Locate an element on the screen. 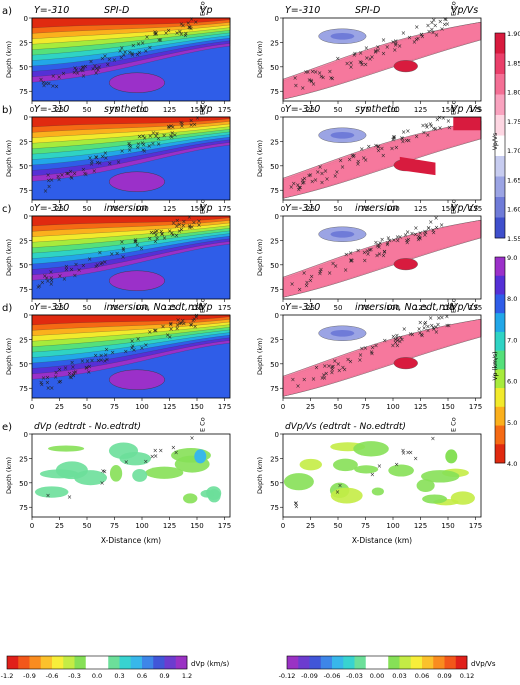 The image size is (520, 685). model-label: SPI-D is located at coordinates (367, 10).